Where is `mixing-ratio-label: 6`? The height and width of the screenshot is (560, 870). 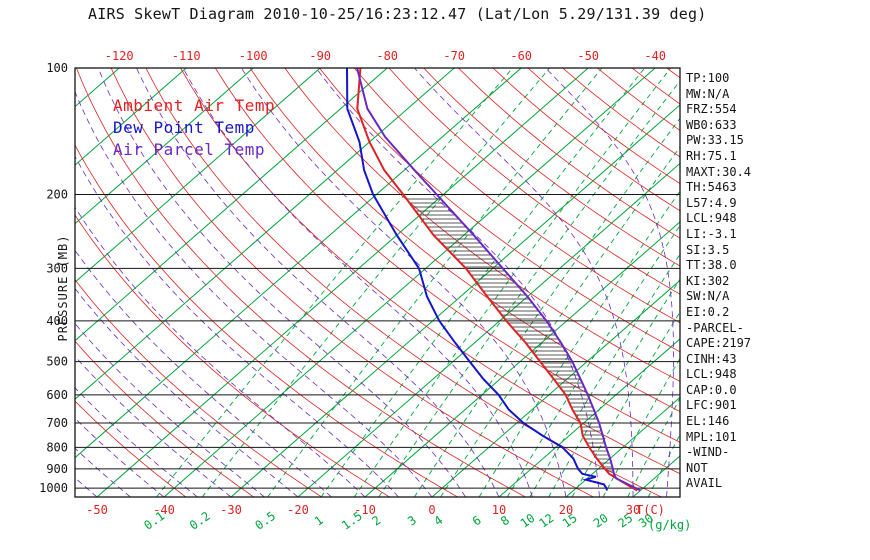 mixing-ratio-label: 6 is located at coordinates (477, 521).